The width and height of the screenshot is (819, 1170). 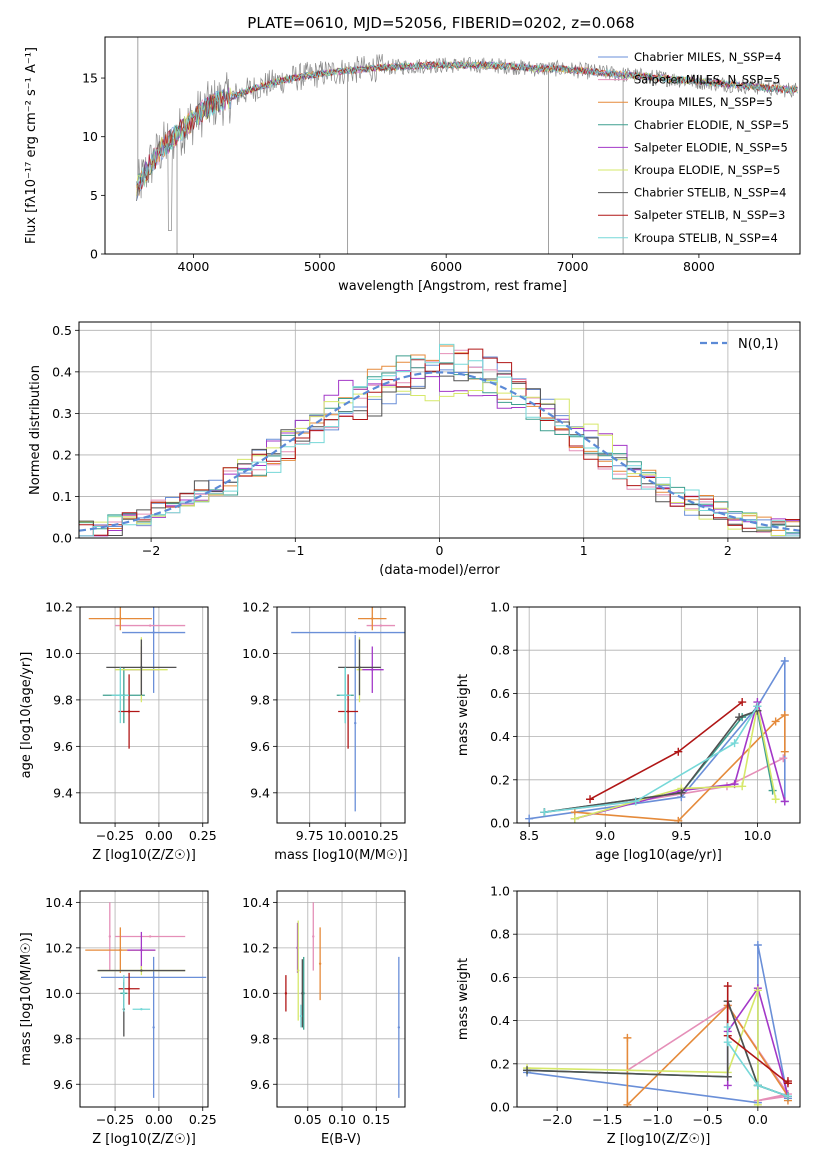 What do you see at coordinates (707, 57) in the screenshot?
I see `legend-entry: Chabrier MILES, N_SSP=4` at bounding box center [707, 57].